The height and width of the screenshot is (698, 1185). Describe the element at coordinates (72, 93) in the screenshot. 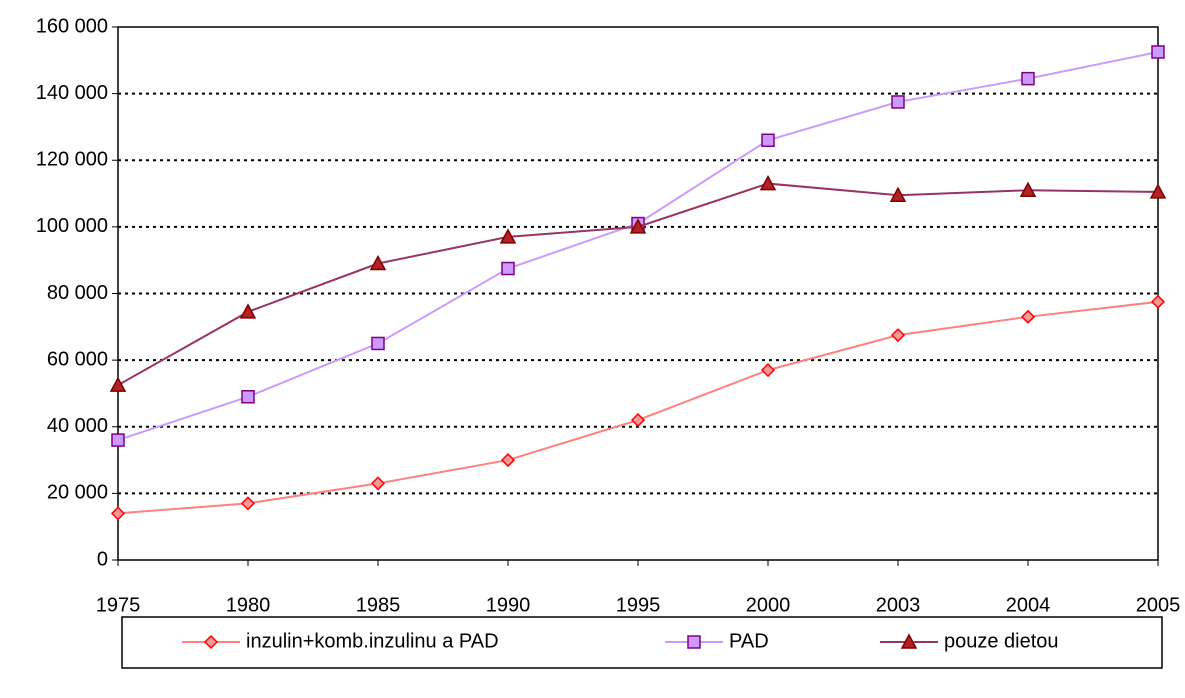

I see `y-tick-label: 140 000` at that location.